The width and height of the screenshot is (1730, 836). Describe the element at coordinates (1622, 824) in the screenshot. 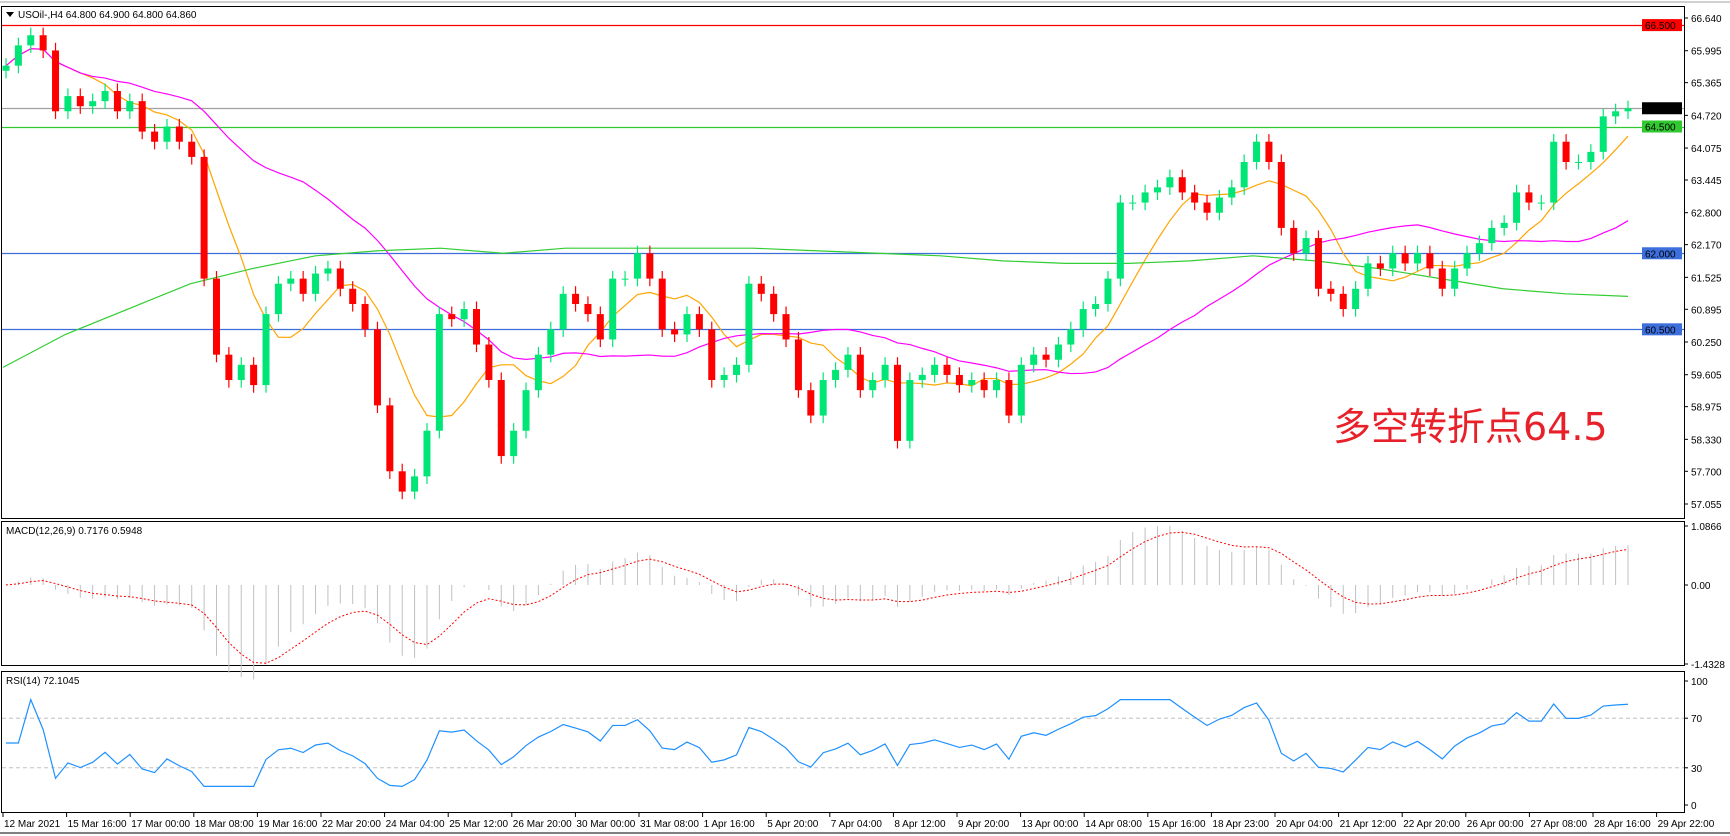

I see `time-axis-label: 28 Apr 16:00` at that location.